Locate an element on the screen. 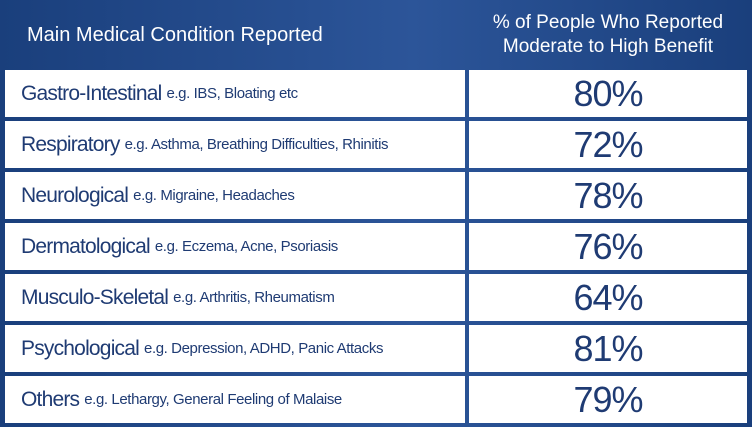 This screenshot has width=752, height=427. value-cell: 72% is located at coordinates (608, 144).